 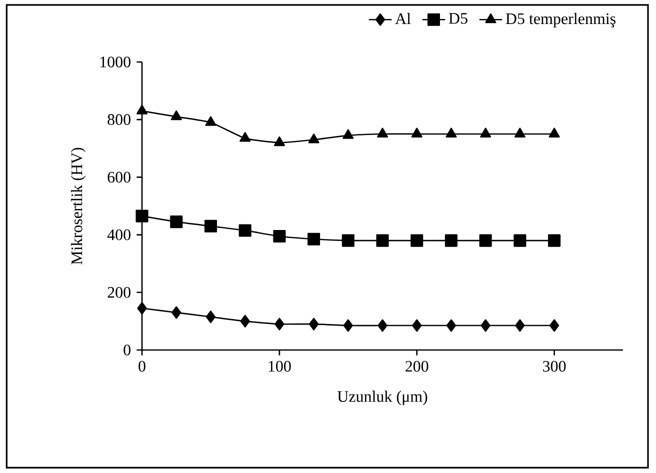 What do you see at coordinates (115, 62) in the screenshot?
I see `y-tick-label: 1000` at bounding box center [115, 62].